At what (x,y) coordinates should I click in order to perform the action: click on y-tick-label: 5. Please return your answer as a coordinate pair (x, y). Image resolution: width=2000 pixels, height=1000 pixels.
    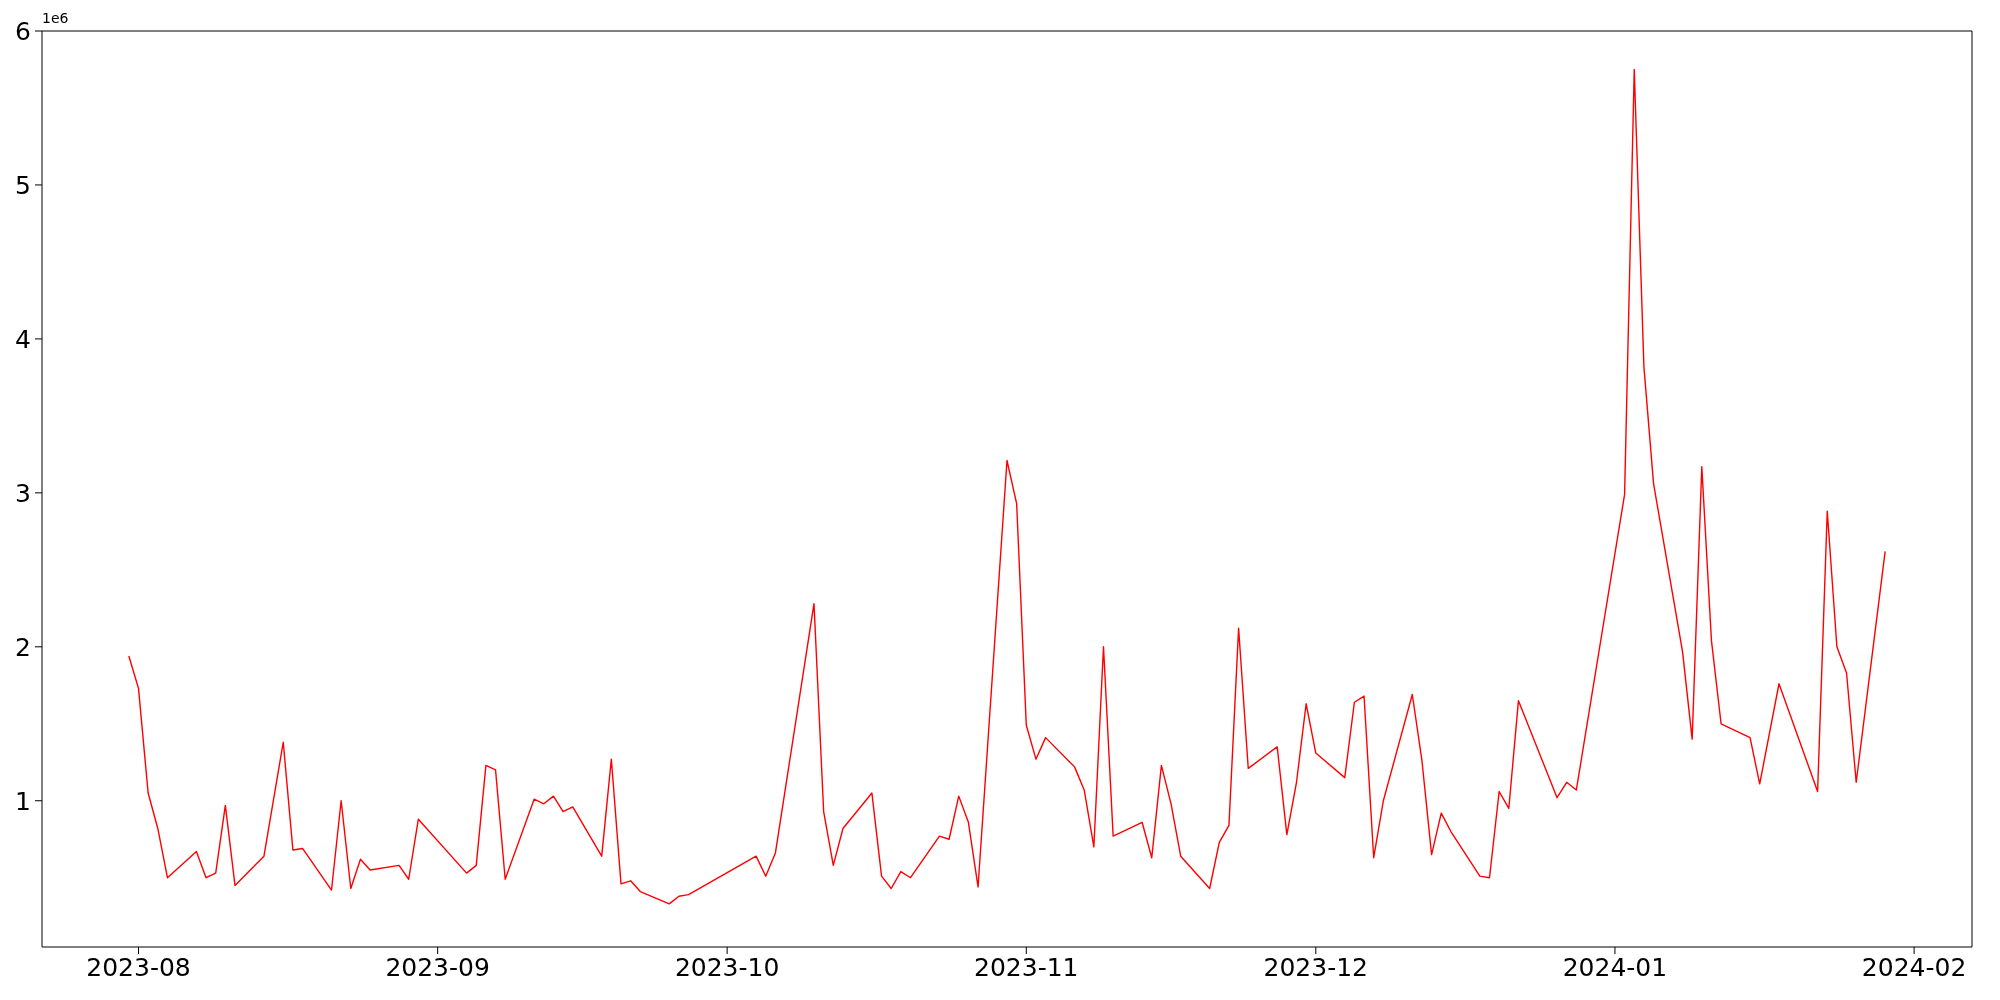
    Looking at the image, I should click on (23, 185).